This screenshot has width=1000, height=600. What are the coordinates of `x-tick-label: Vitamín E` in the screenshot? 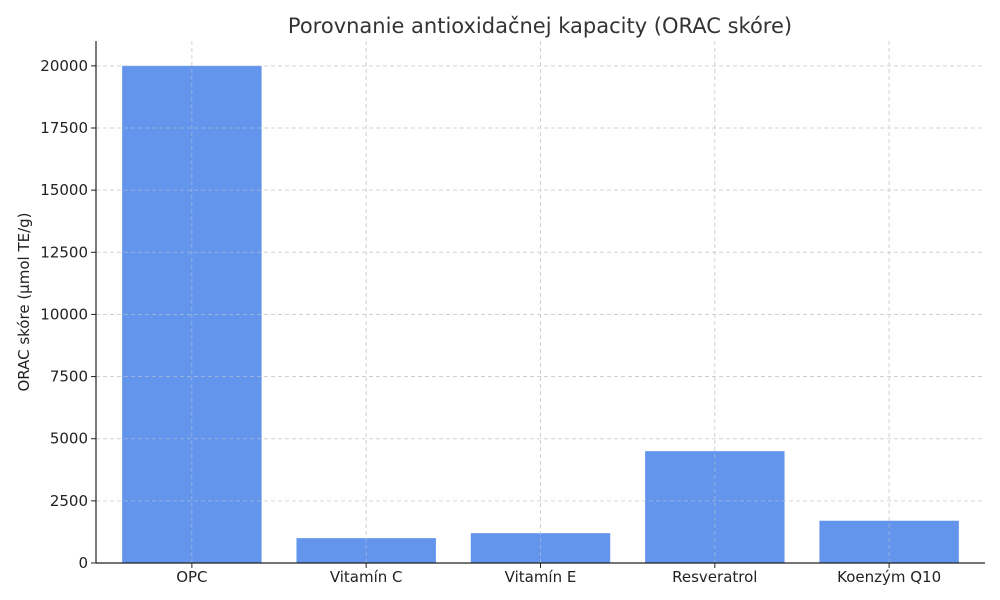 It's located at (541, 577).